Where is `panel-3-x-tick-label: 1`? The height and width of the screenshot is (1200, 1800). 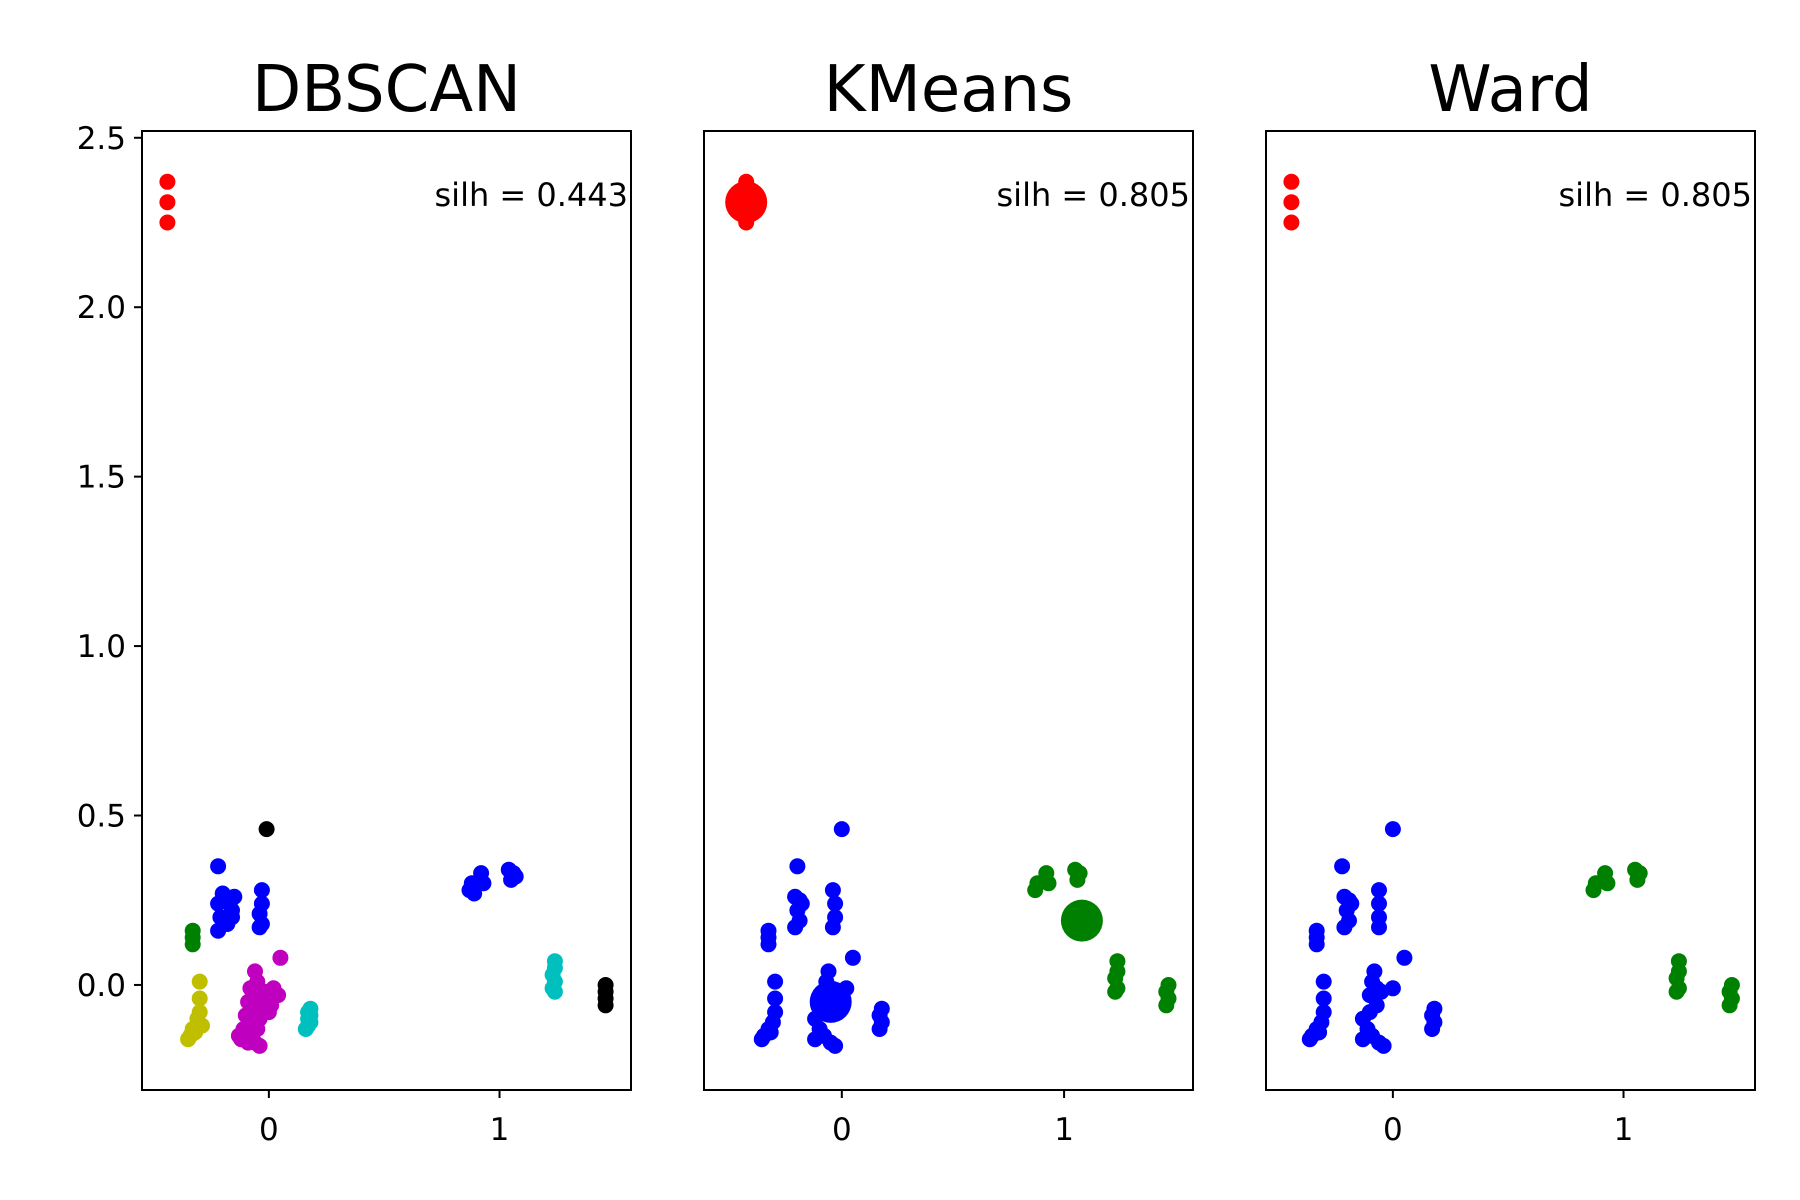 panel-3-x-tick-label: 1 is located at coordinates (1624, 1130).